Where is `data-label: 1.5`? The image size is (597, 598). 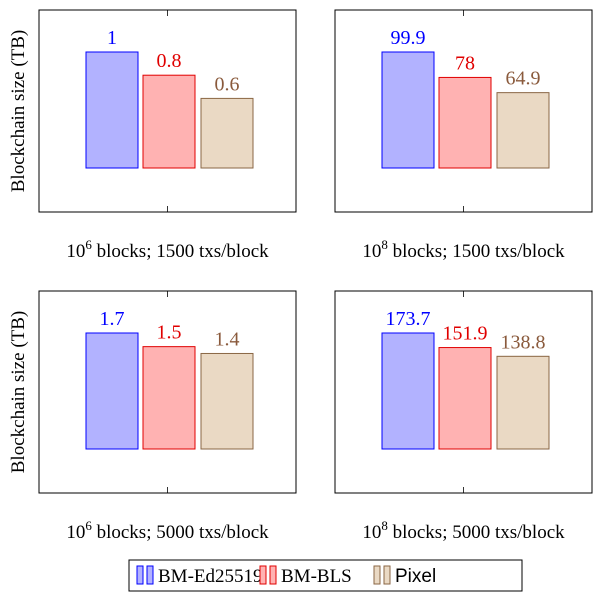
data-label: 1.5 is located at coordinates (169, 333).